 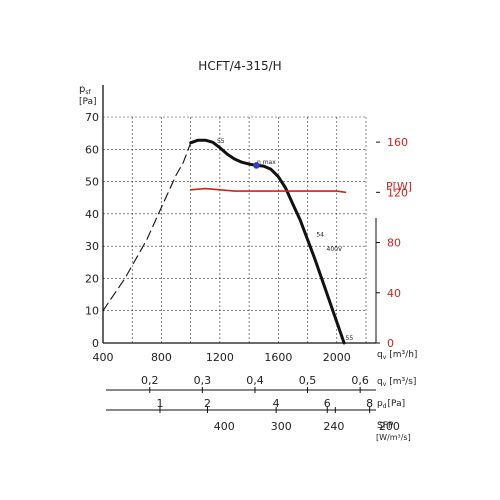 I want to click on max-efficiency-label: η max, so click(x=266, y=162).